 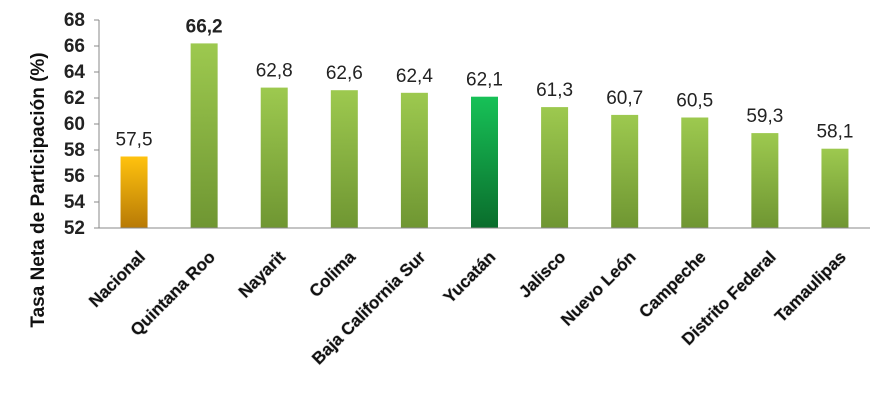 I want to click on bar-nayarit, so click(x=274, y=157).